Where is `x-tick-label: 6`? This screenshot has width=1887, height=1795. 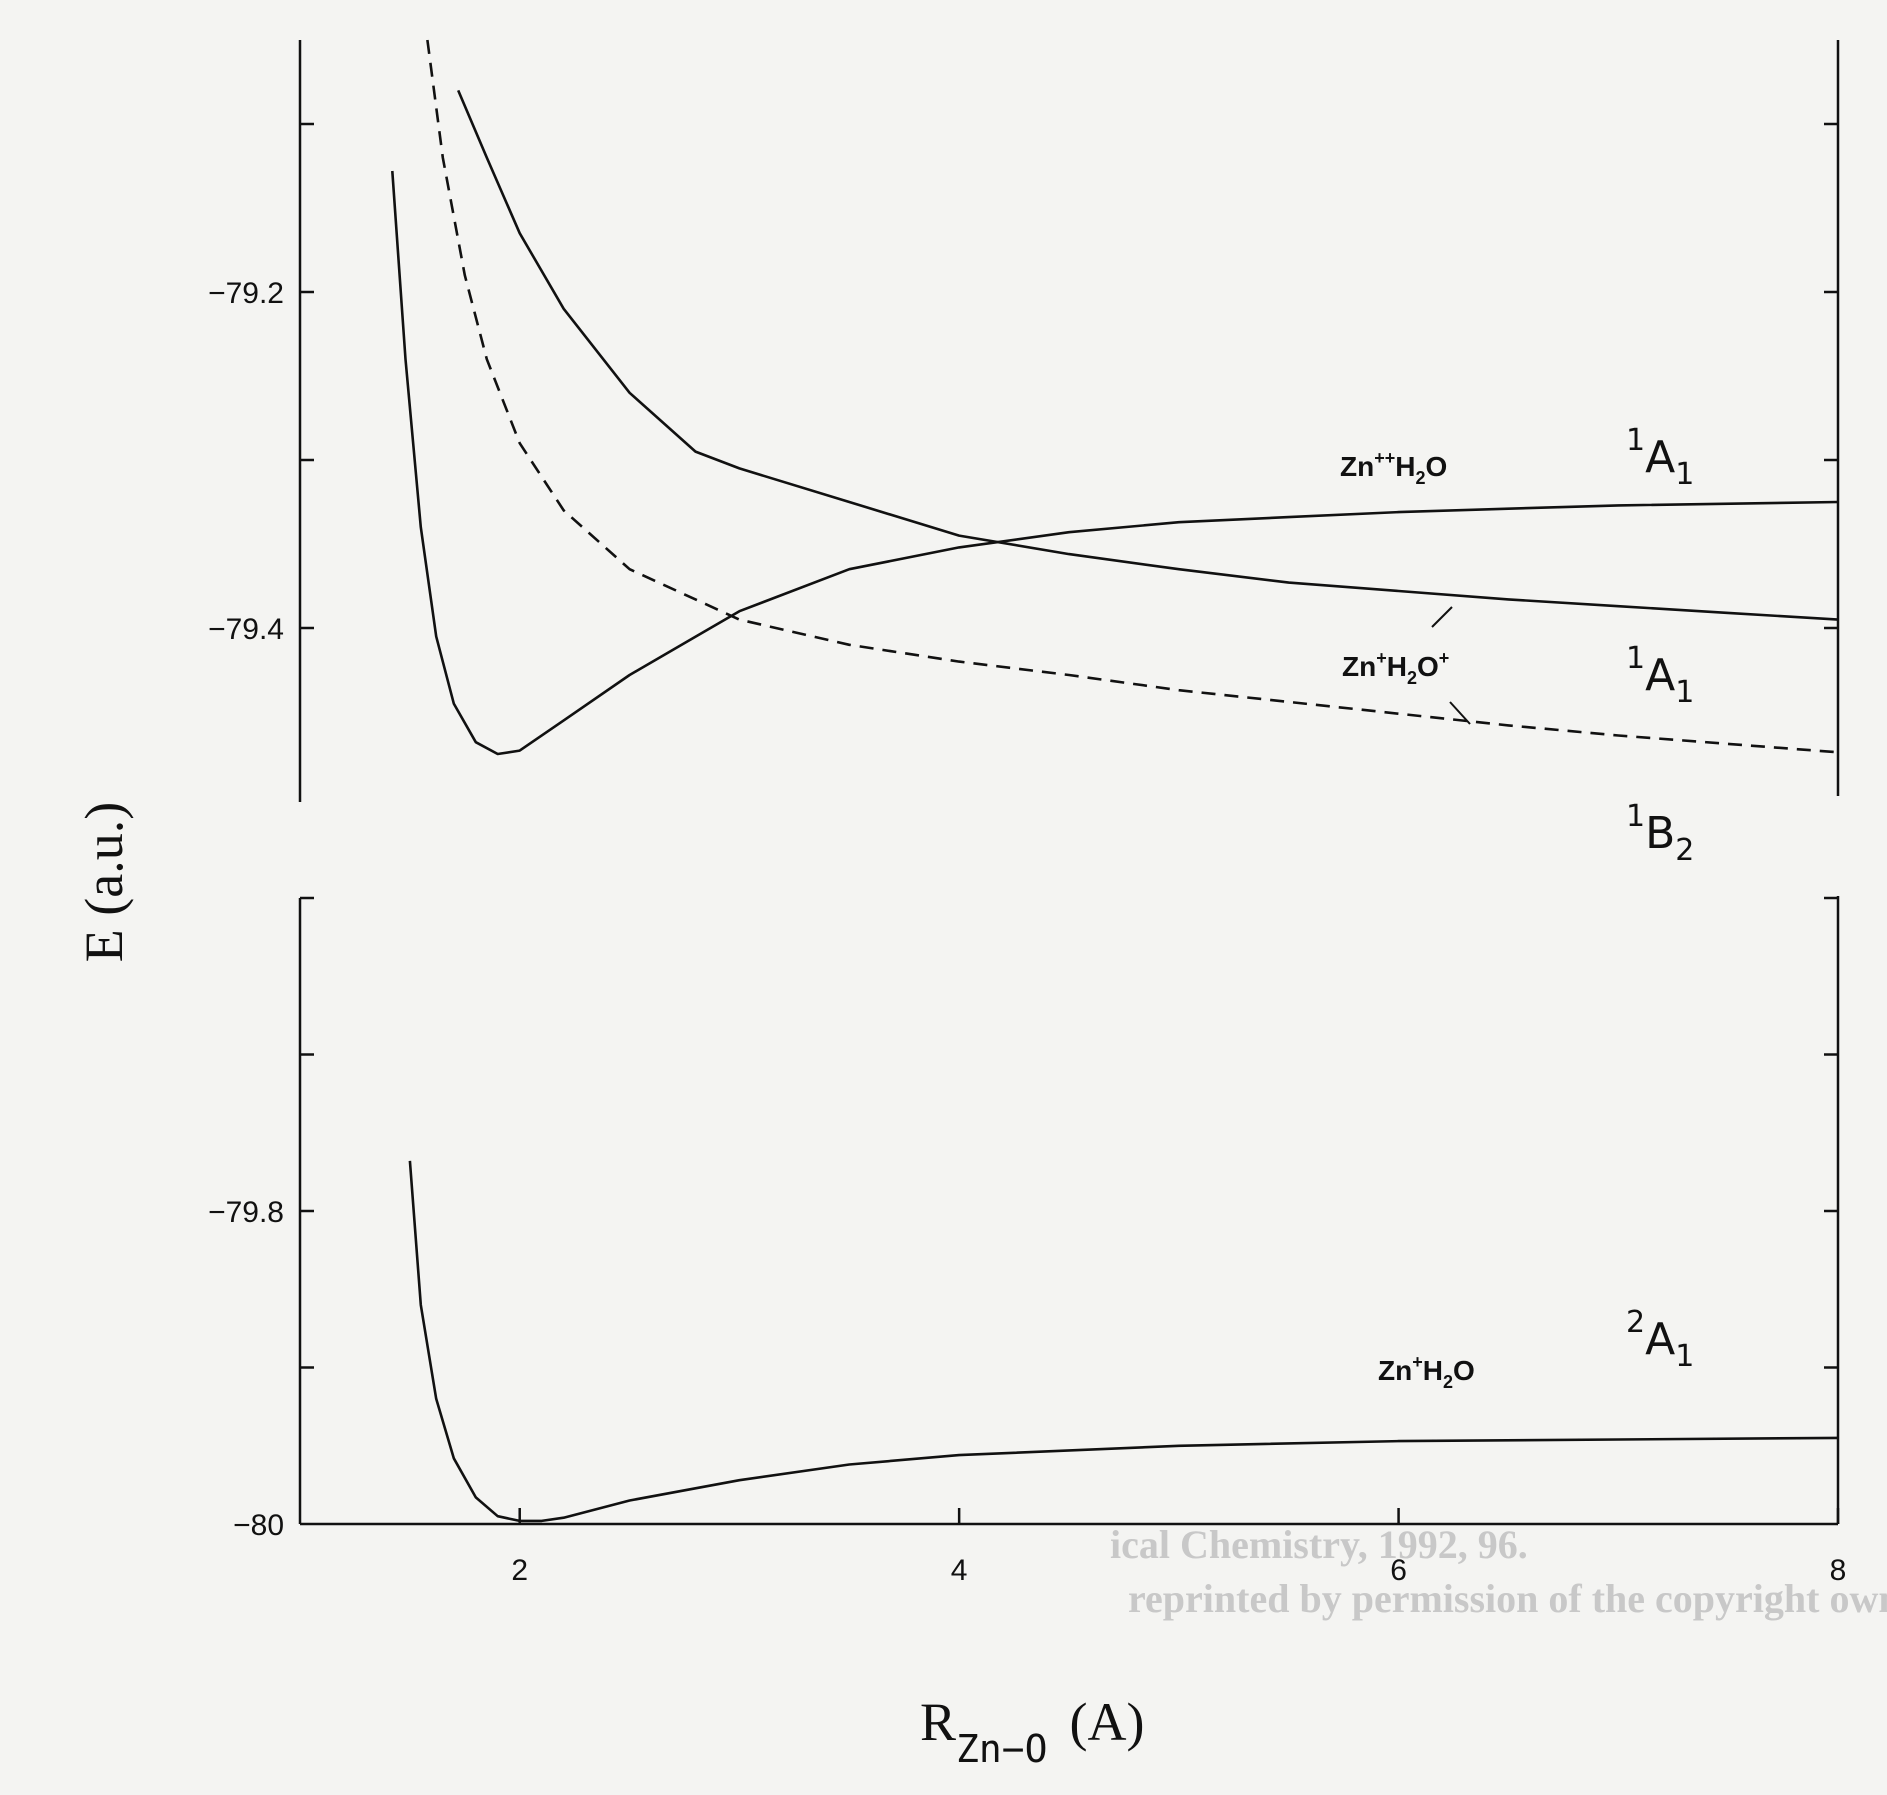 x-tick-label: 6 is located at coordinates (1398, 1570).